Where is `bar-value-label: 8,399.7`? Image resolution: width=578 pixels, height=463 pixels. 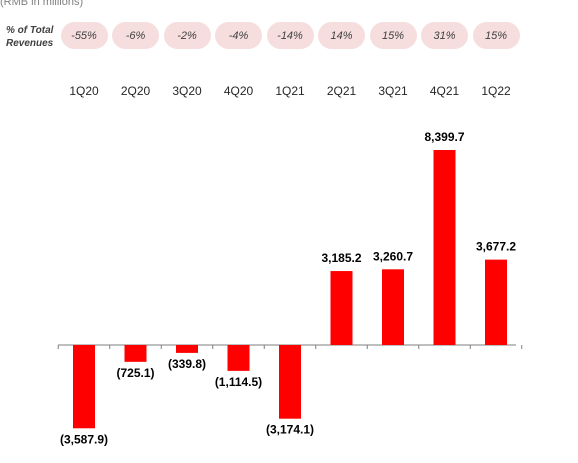
bar-value-label: 8,399.7 is located at coordinates (444, 137).